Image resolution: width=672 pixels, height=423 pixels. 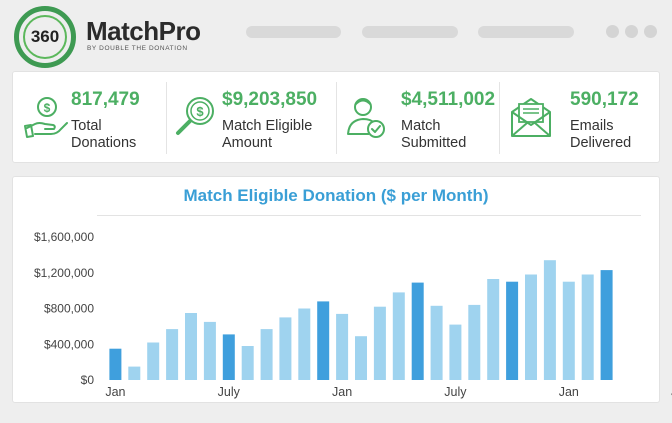 I want to click on money-hand-icon: $, so click(x=46, y=117).